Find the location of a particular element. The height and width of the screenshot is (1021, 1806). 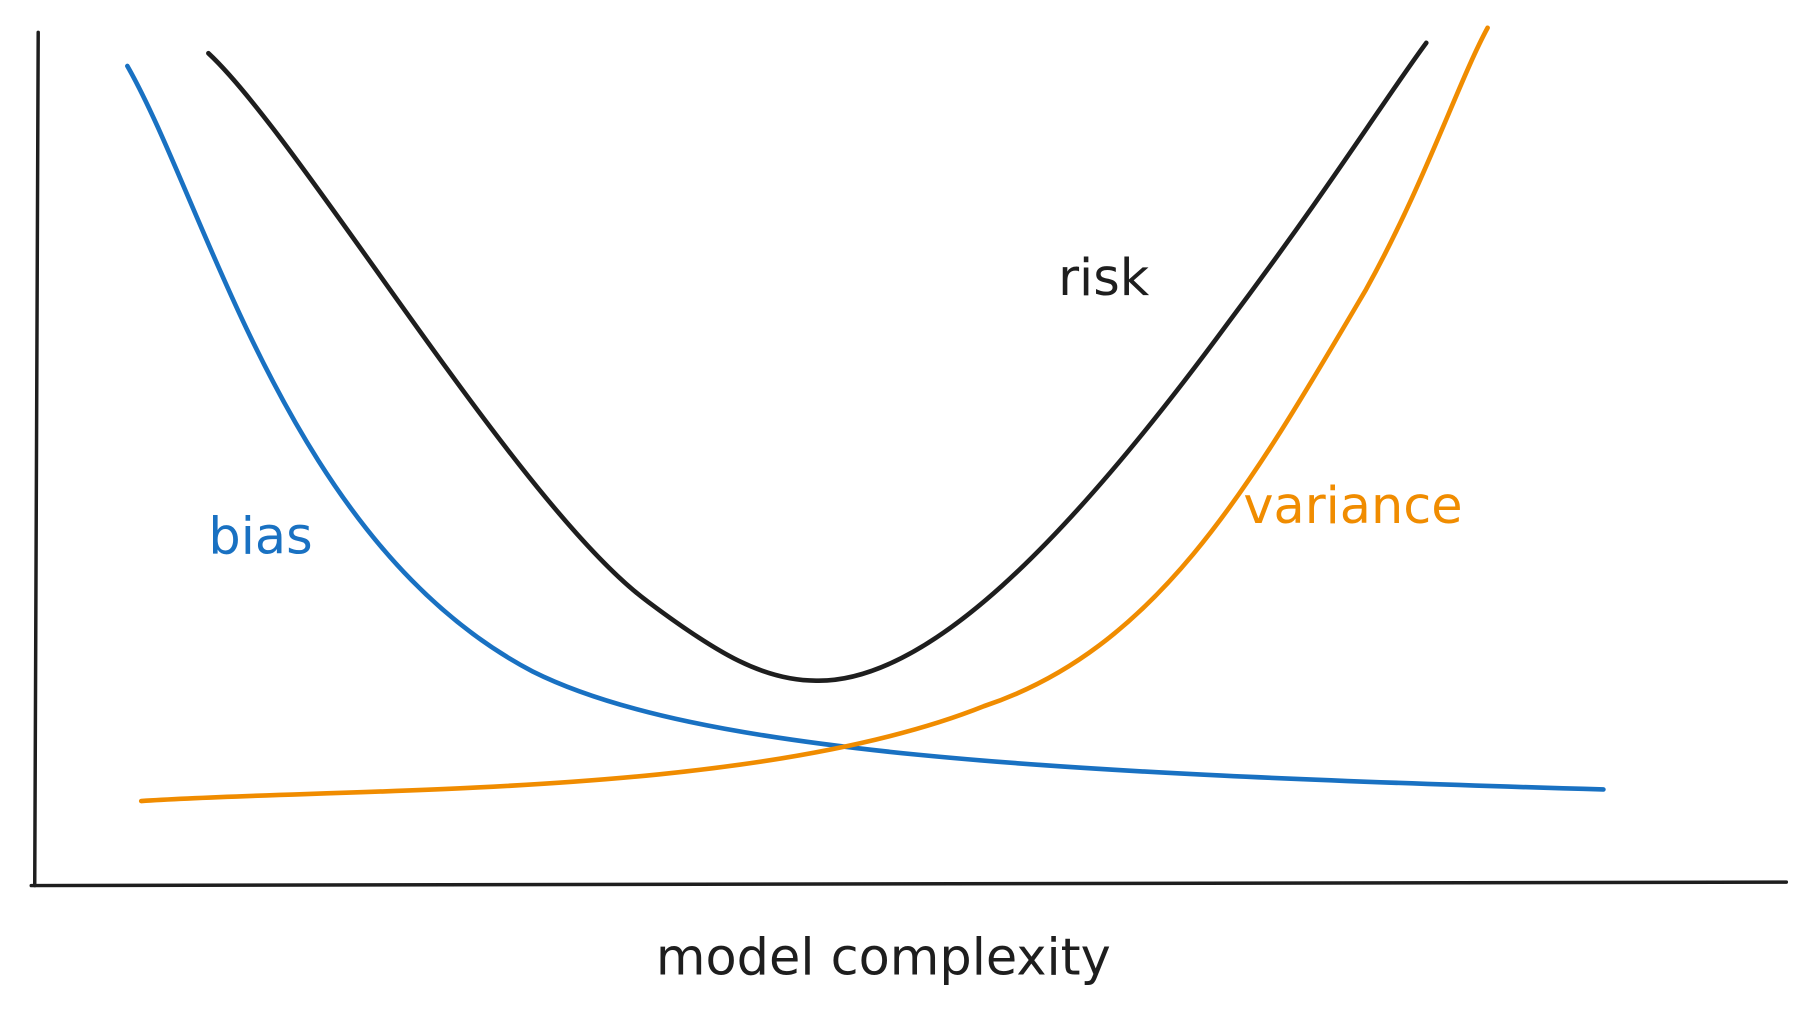

risk-label: risk is located at coordinates (1104, 278).